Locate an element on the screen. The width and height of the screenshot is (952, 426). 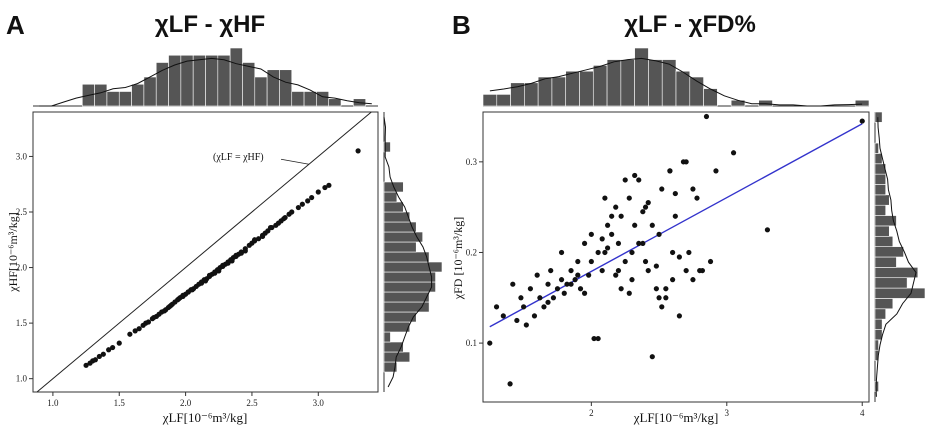
x-tick-label: 3.0 is located at coordinates (319, 403).